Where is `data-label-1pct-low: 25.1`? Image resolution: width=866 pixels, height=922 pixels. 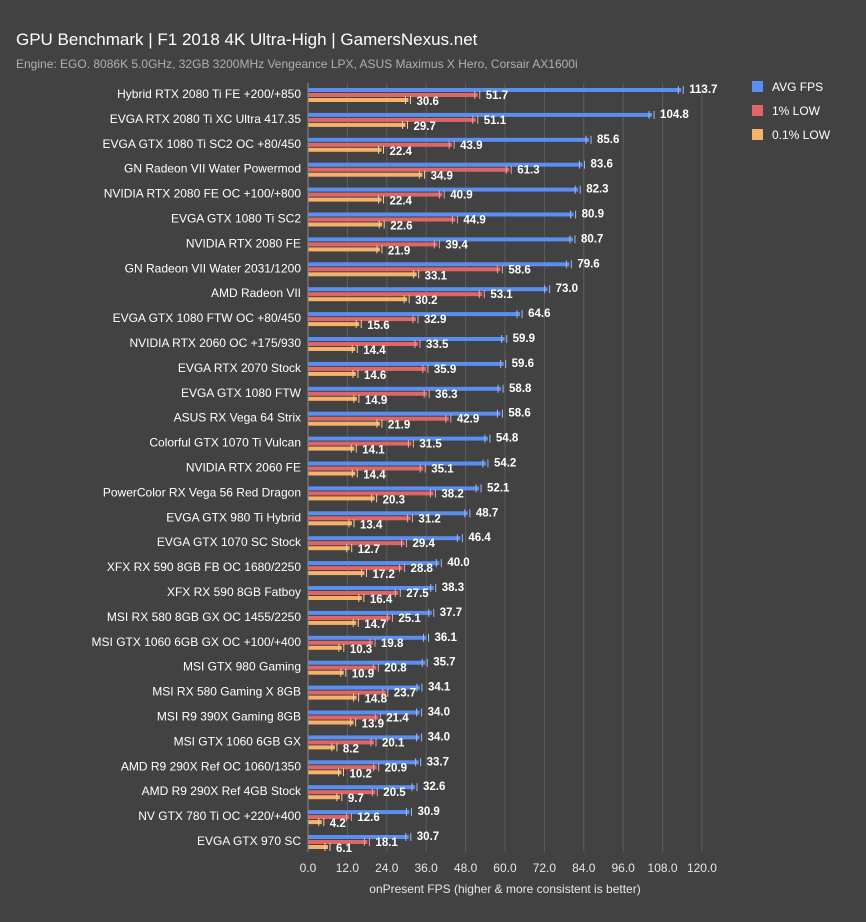
data-label-1pct-low: 25.1 is located at coordinates (409, 619).